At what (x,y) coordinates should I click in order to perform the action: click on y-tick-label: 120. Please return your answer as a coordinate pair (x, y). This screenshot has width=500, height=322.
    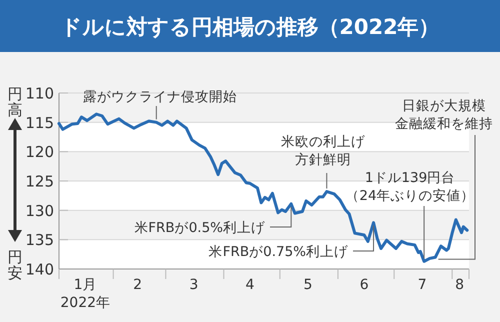
    Looking at the image, I should click on (39, 152).